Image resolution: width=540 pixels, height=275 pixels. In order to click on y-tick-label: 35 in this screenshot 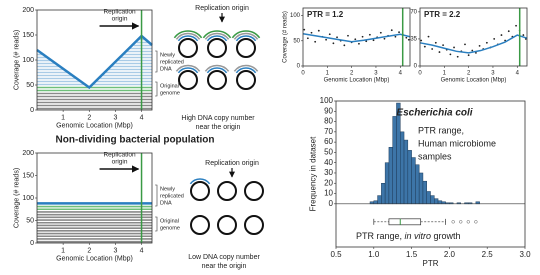, I will do `click(413, 40)`.